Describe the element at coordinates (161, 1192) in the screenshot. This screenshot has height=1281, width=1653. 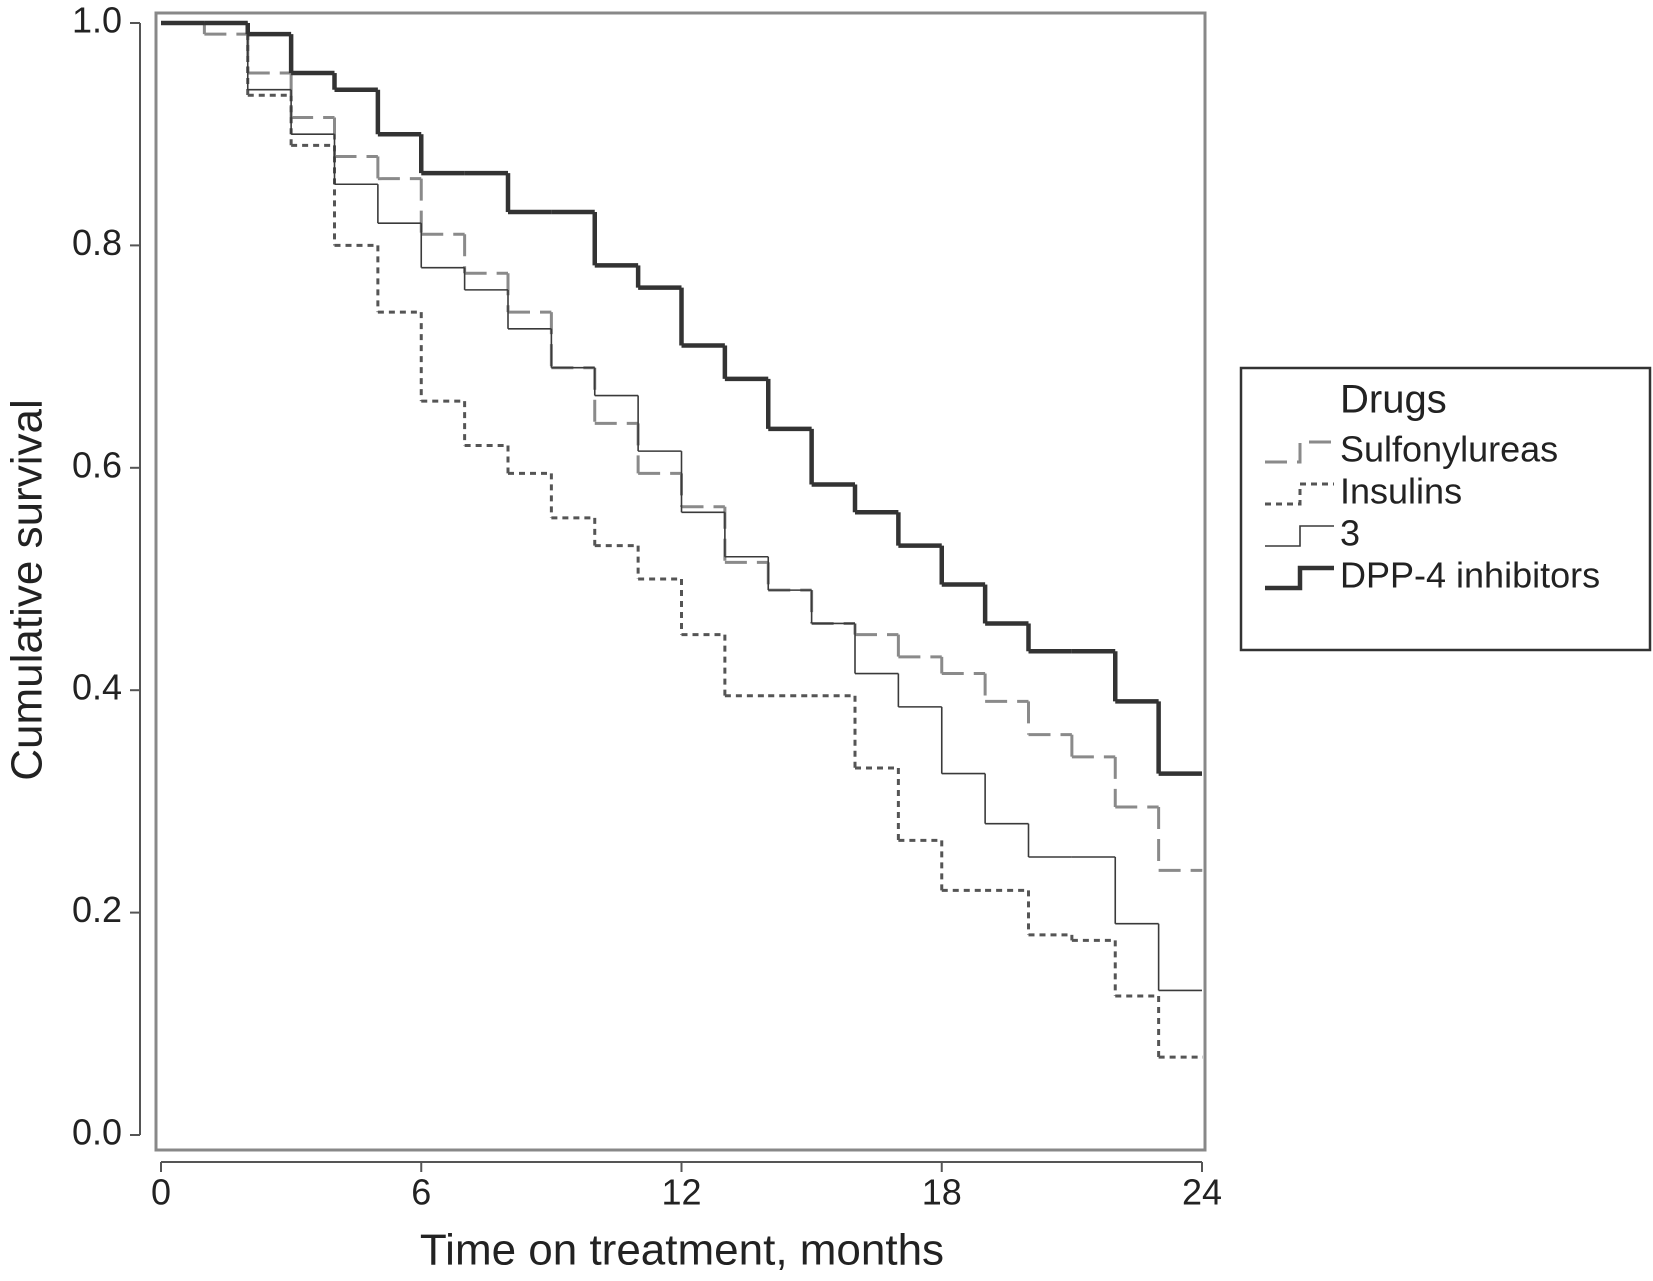
I see `x-tick-label: 0` at that location.